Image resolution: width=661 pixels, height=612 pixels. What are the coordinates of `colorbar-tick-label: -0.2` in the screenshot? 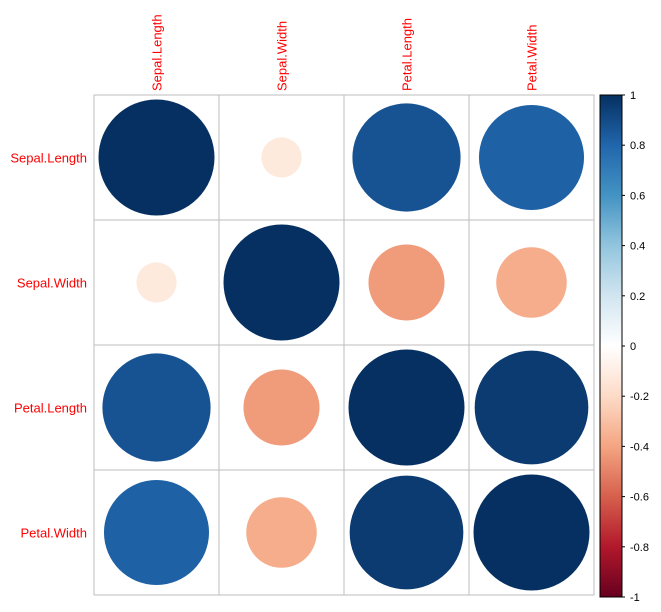 It's located at (639, 397).